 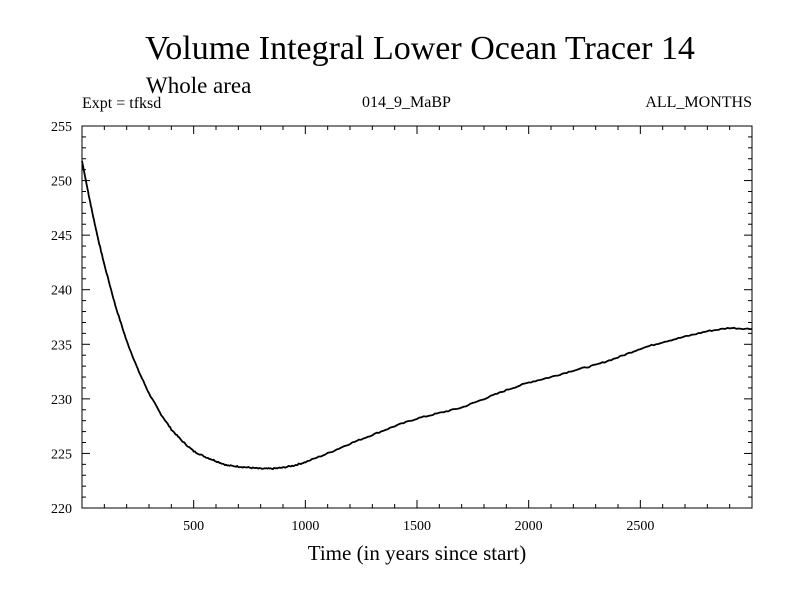 I want to click on y-tick-label: 235, so click(x=61, y=345).